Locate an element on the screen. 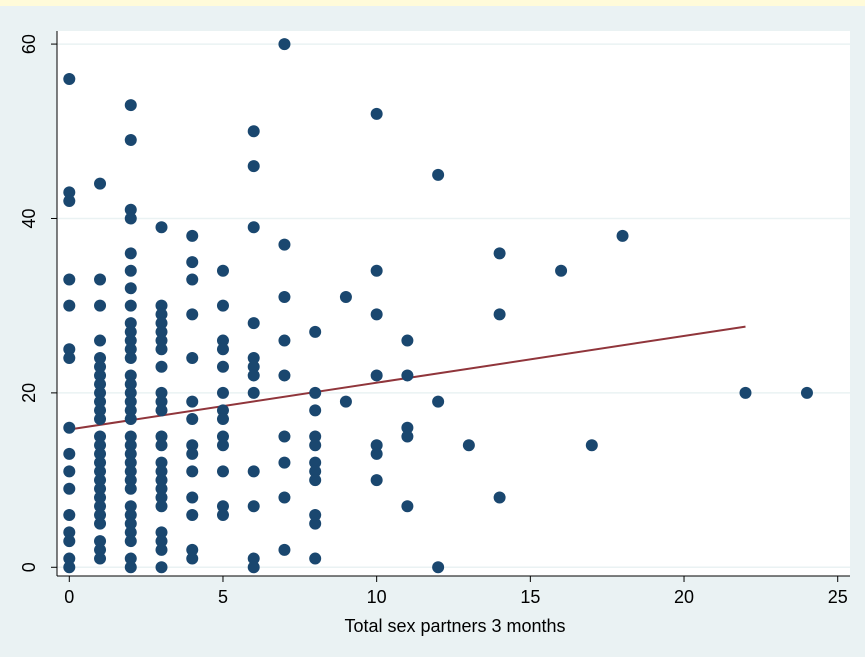 This screenshot has width=865, height=657. y-tick-label: 0 is located at coordinates (29, 567).